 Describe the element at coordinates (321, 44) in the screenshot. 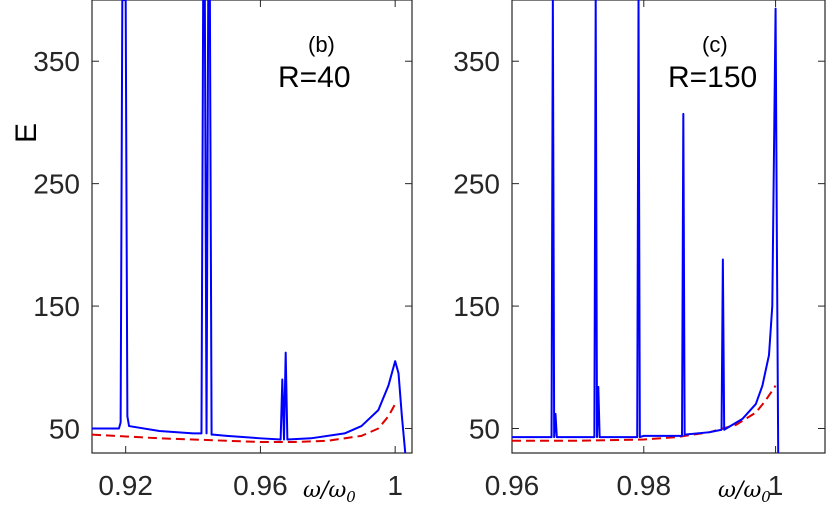

I see `panel-label: (b)` at that location.